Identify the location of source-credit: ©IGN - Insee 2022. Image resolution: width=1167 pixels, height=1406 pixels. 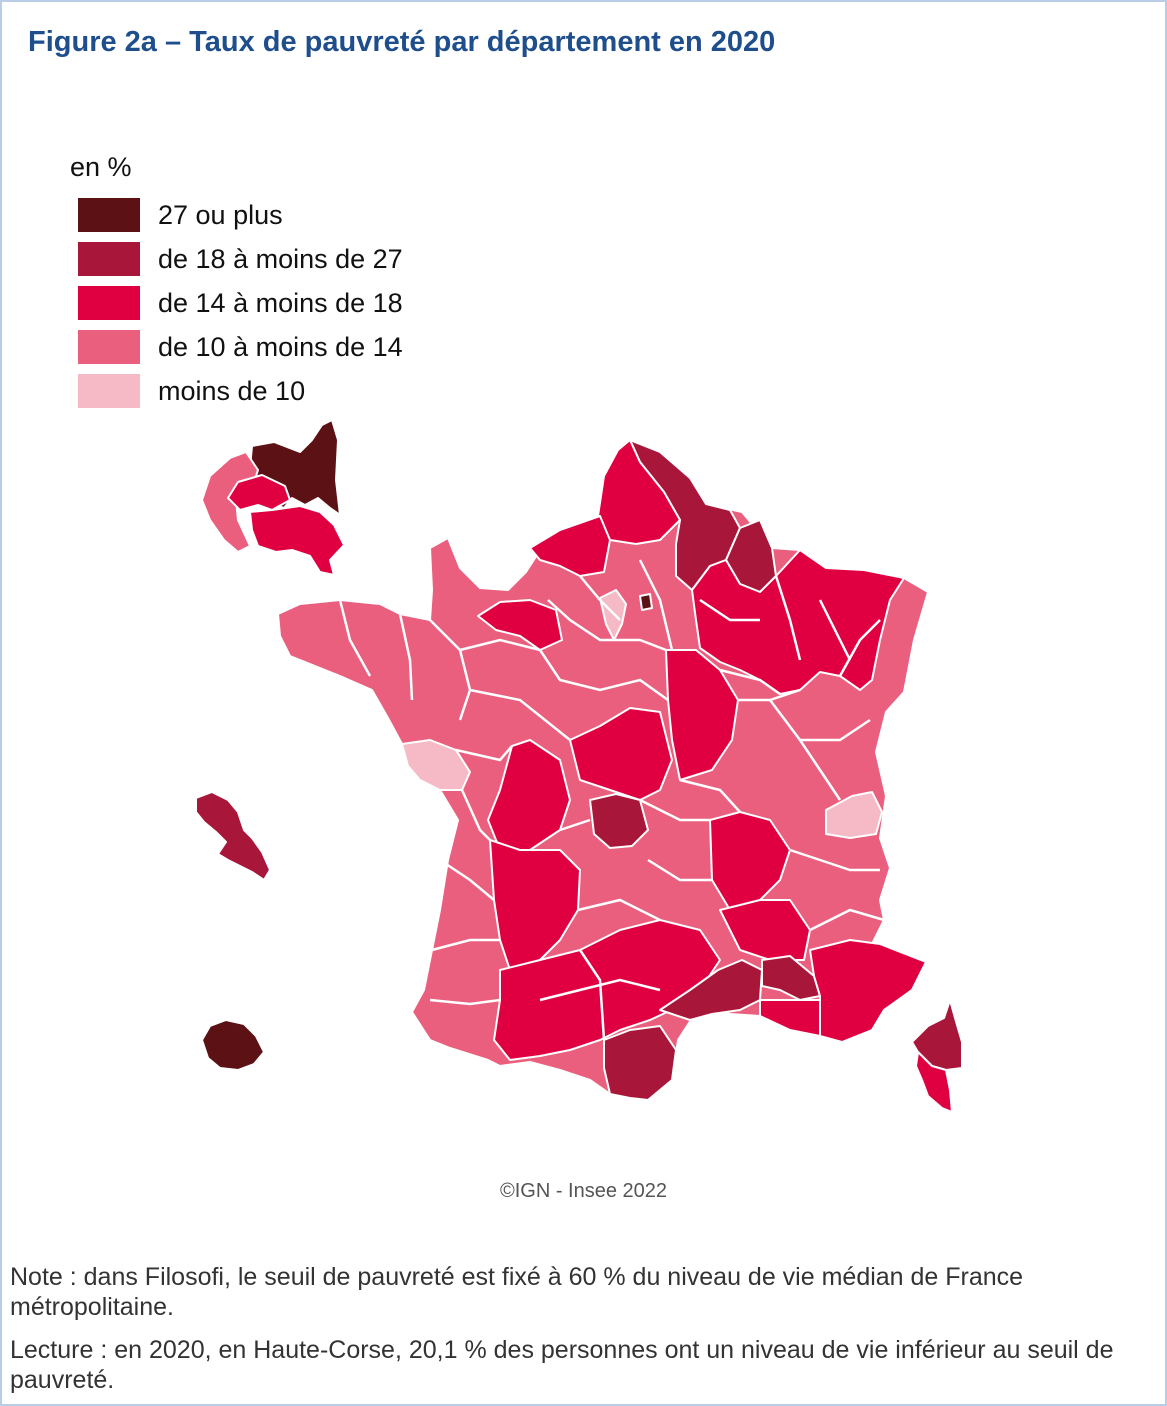
(583, 1191).